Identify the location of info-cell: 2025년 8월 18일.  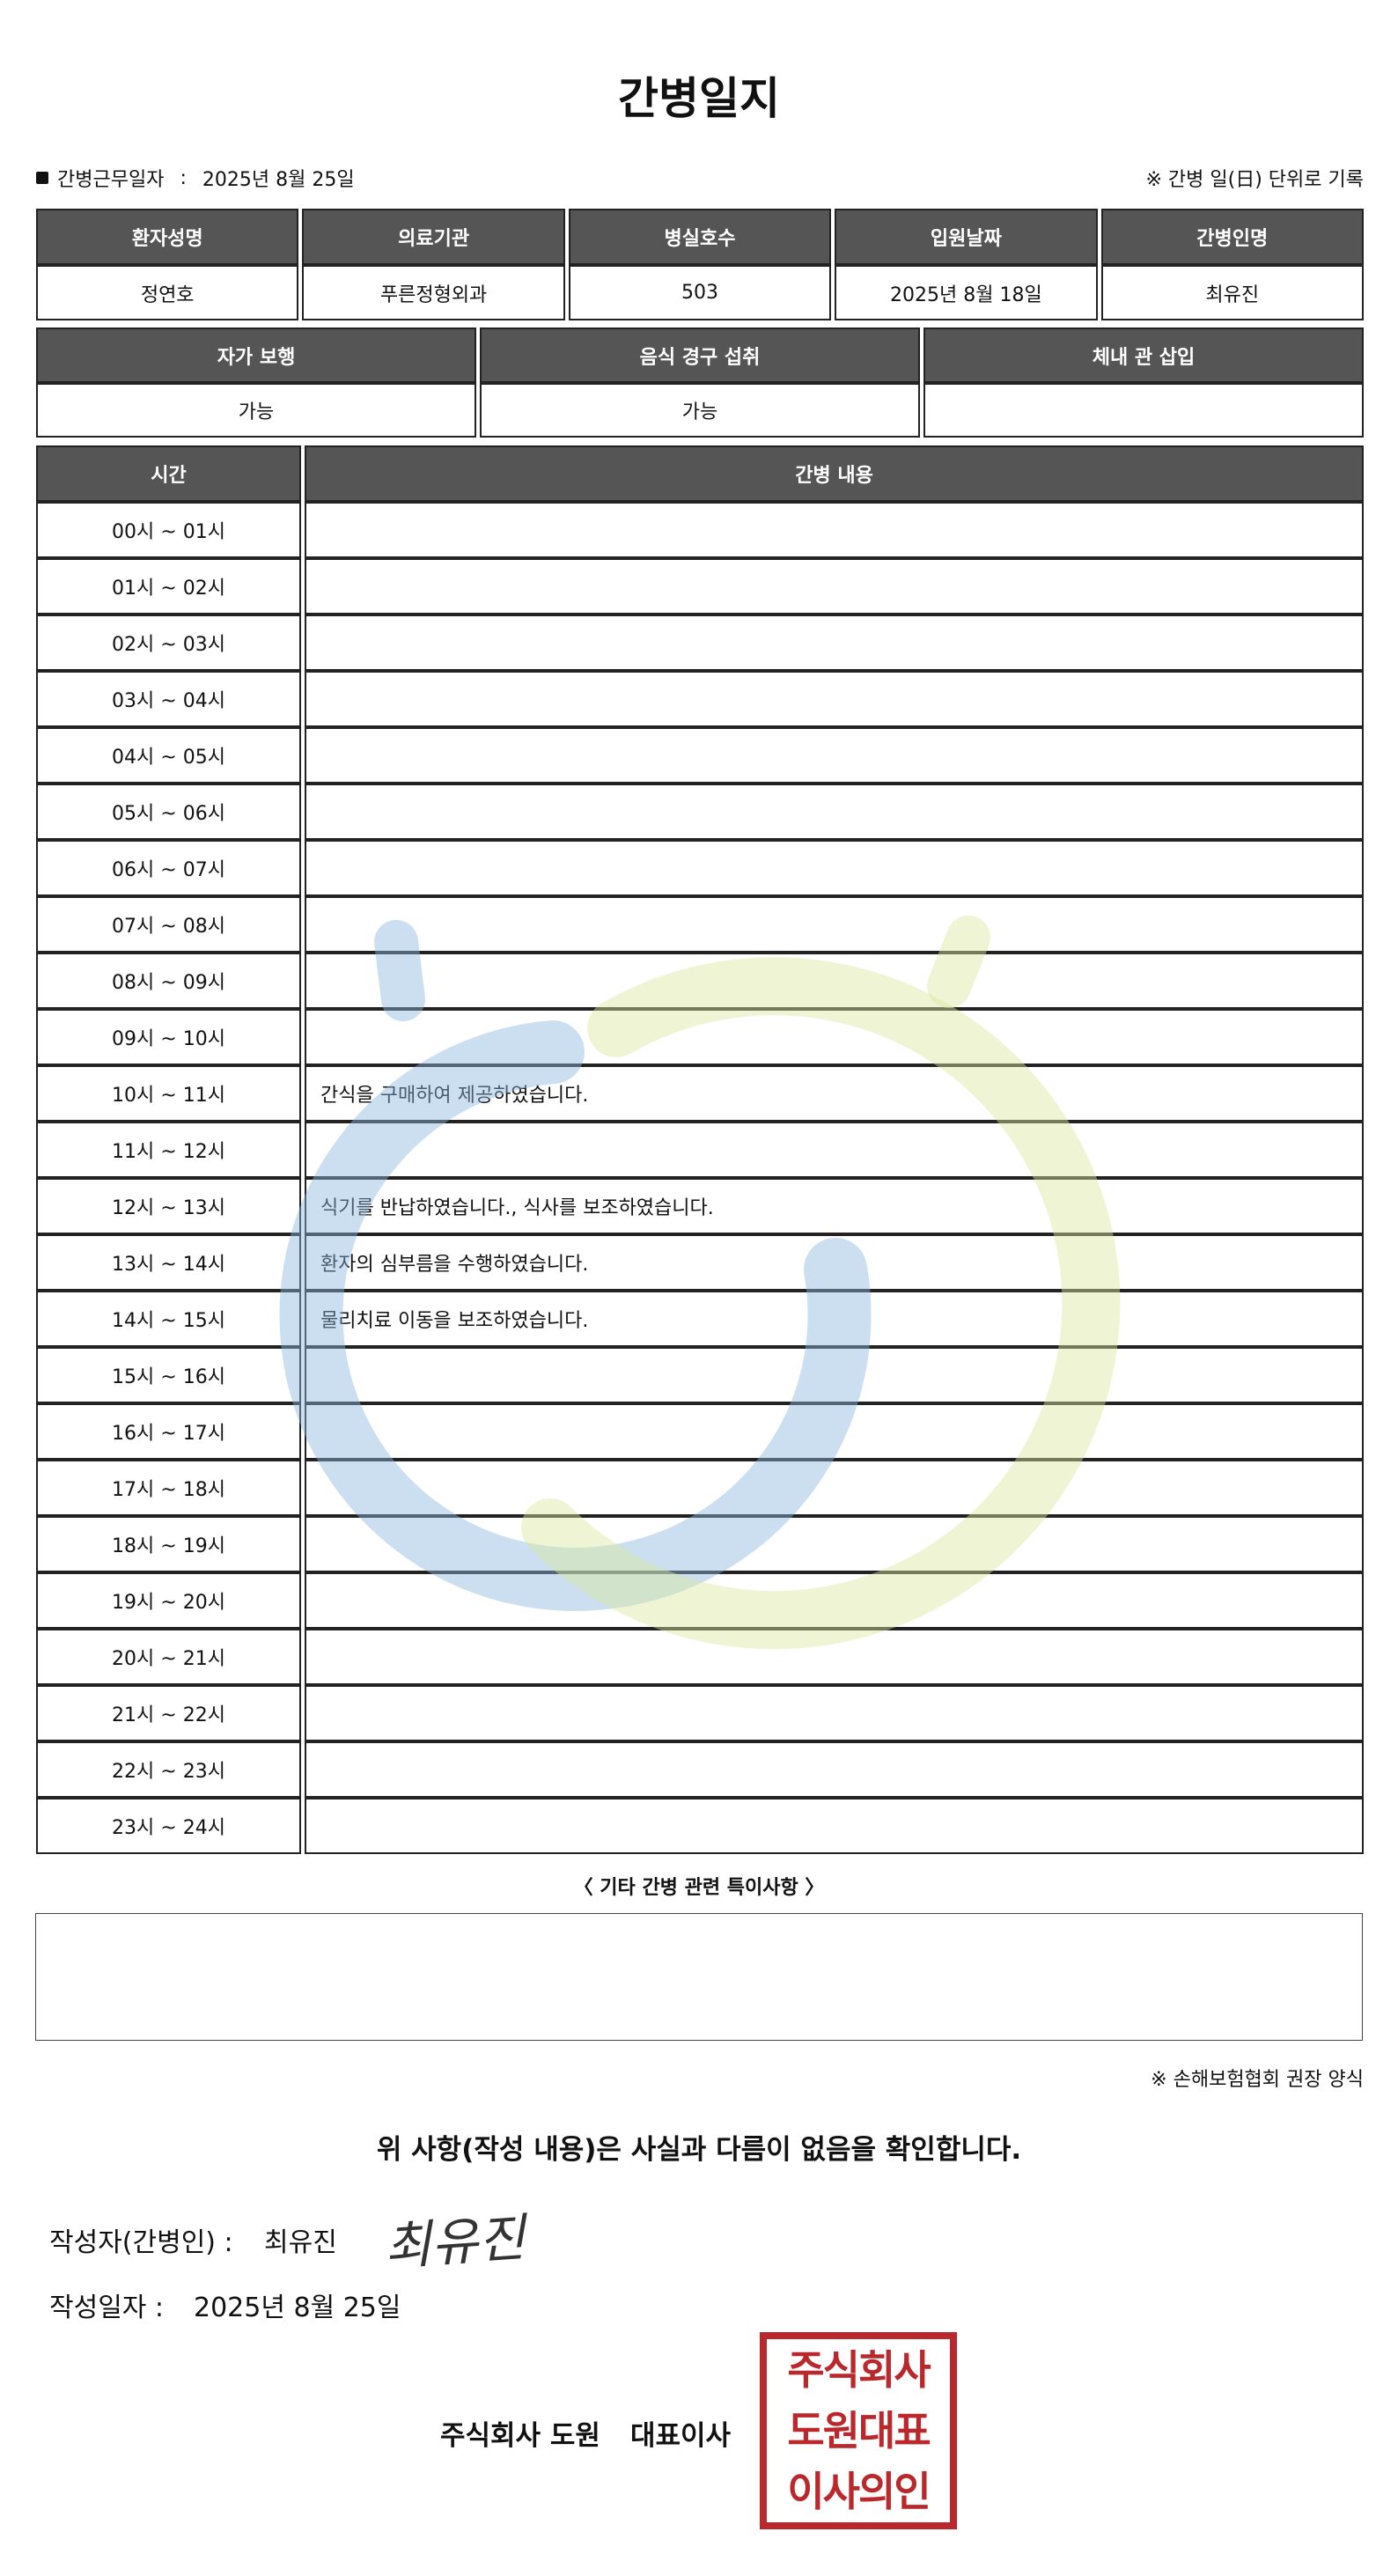
(966, 293).